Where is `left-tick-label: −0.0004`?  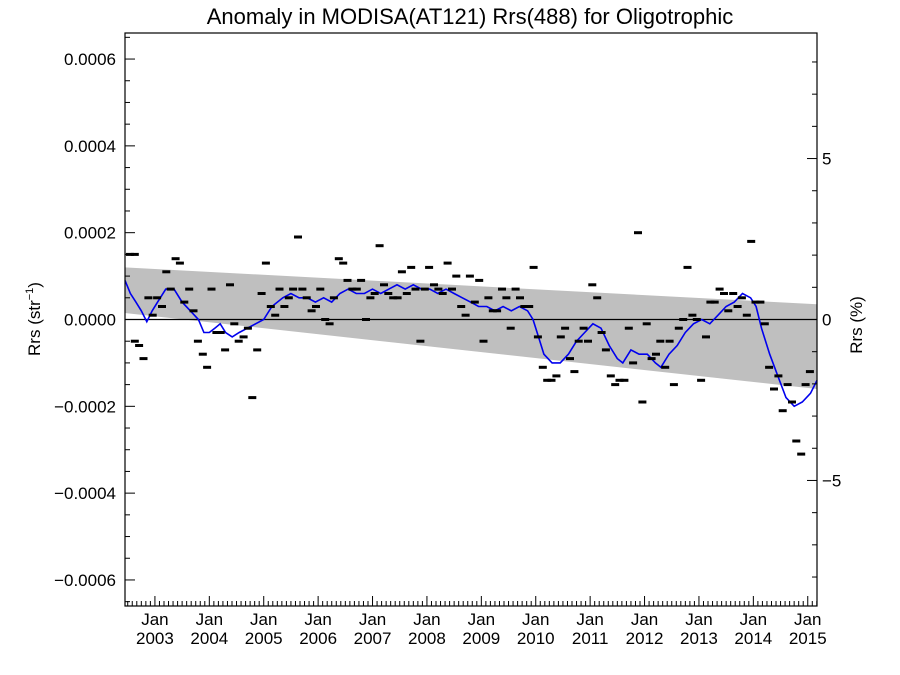
left-tick-label: −0.0004 is located at coordinates (85, 493).